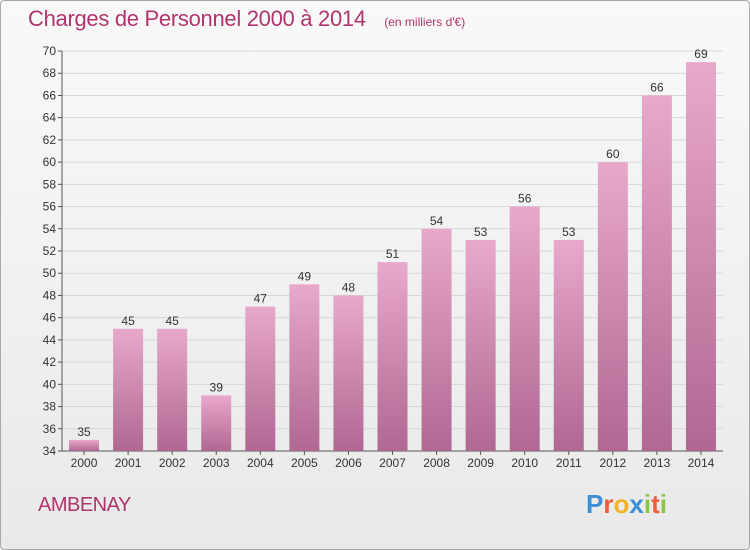  What do you see at coordinates (50, 451) in the screenshot?
I see `y-tick-label: 34` at bounding box center [50, 451].